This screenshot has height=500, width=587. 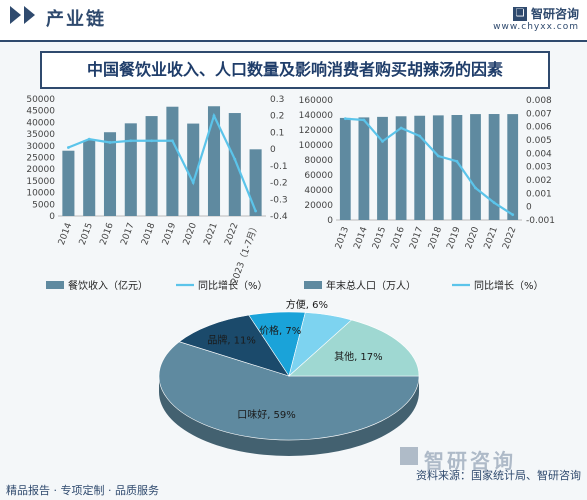 What do you see at coordinates (169, 233) in the screenshot?
I see `x-tick-label: 2019` at bounding box center [169, 233].